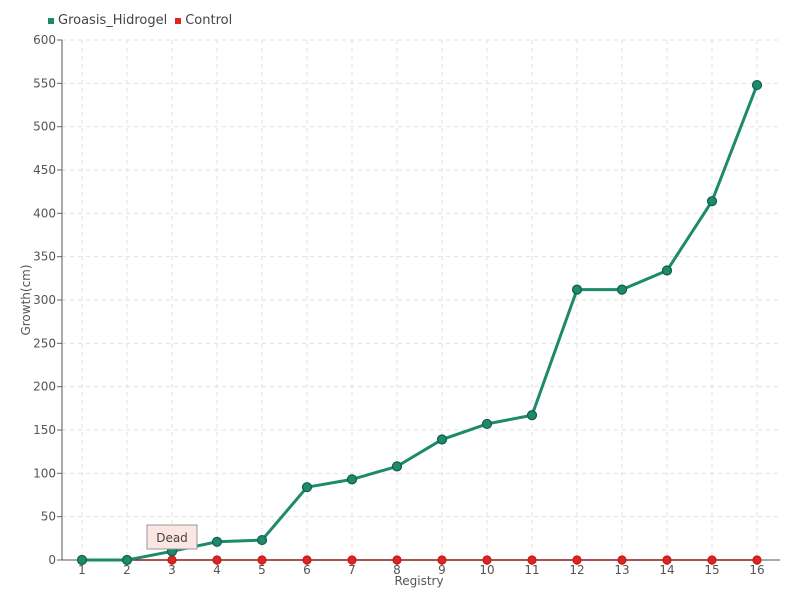 The width and height of the screenshot is (800, 600). What do you see at coordinates (48, 517) in the screenshot?
I see `y-tick-label: 50` at bounding box center [48, 517].